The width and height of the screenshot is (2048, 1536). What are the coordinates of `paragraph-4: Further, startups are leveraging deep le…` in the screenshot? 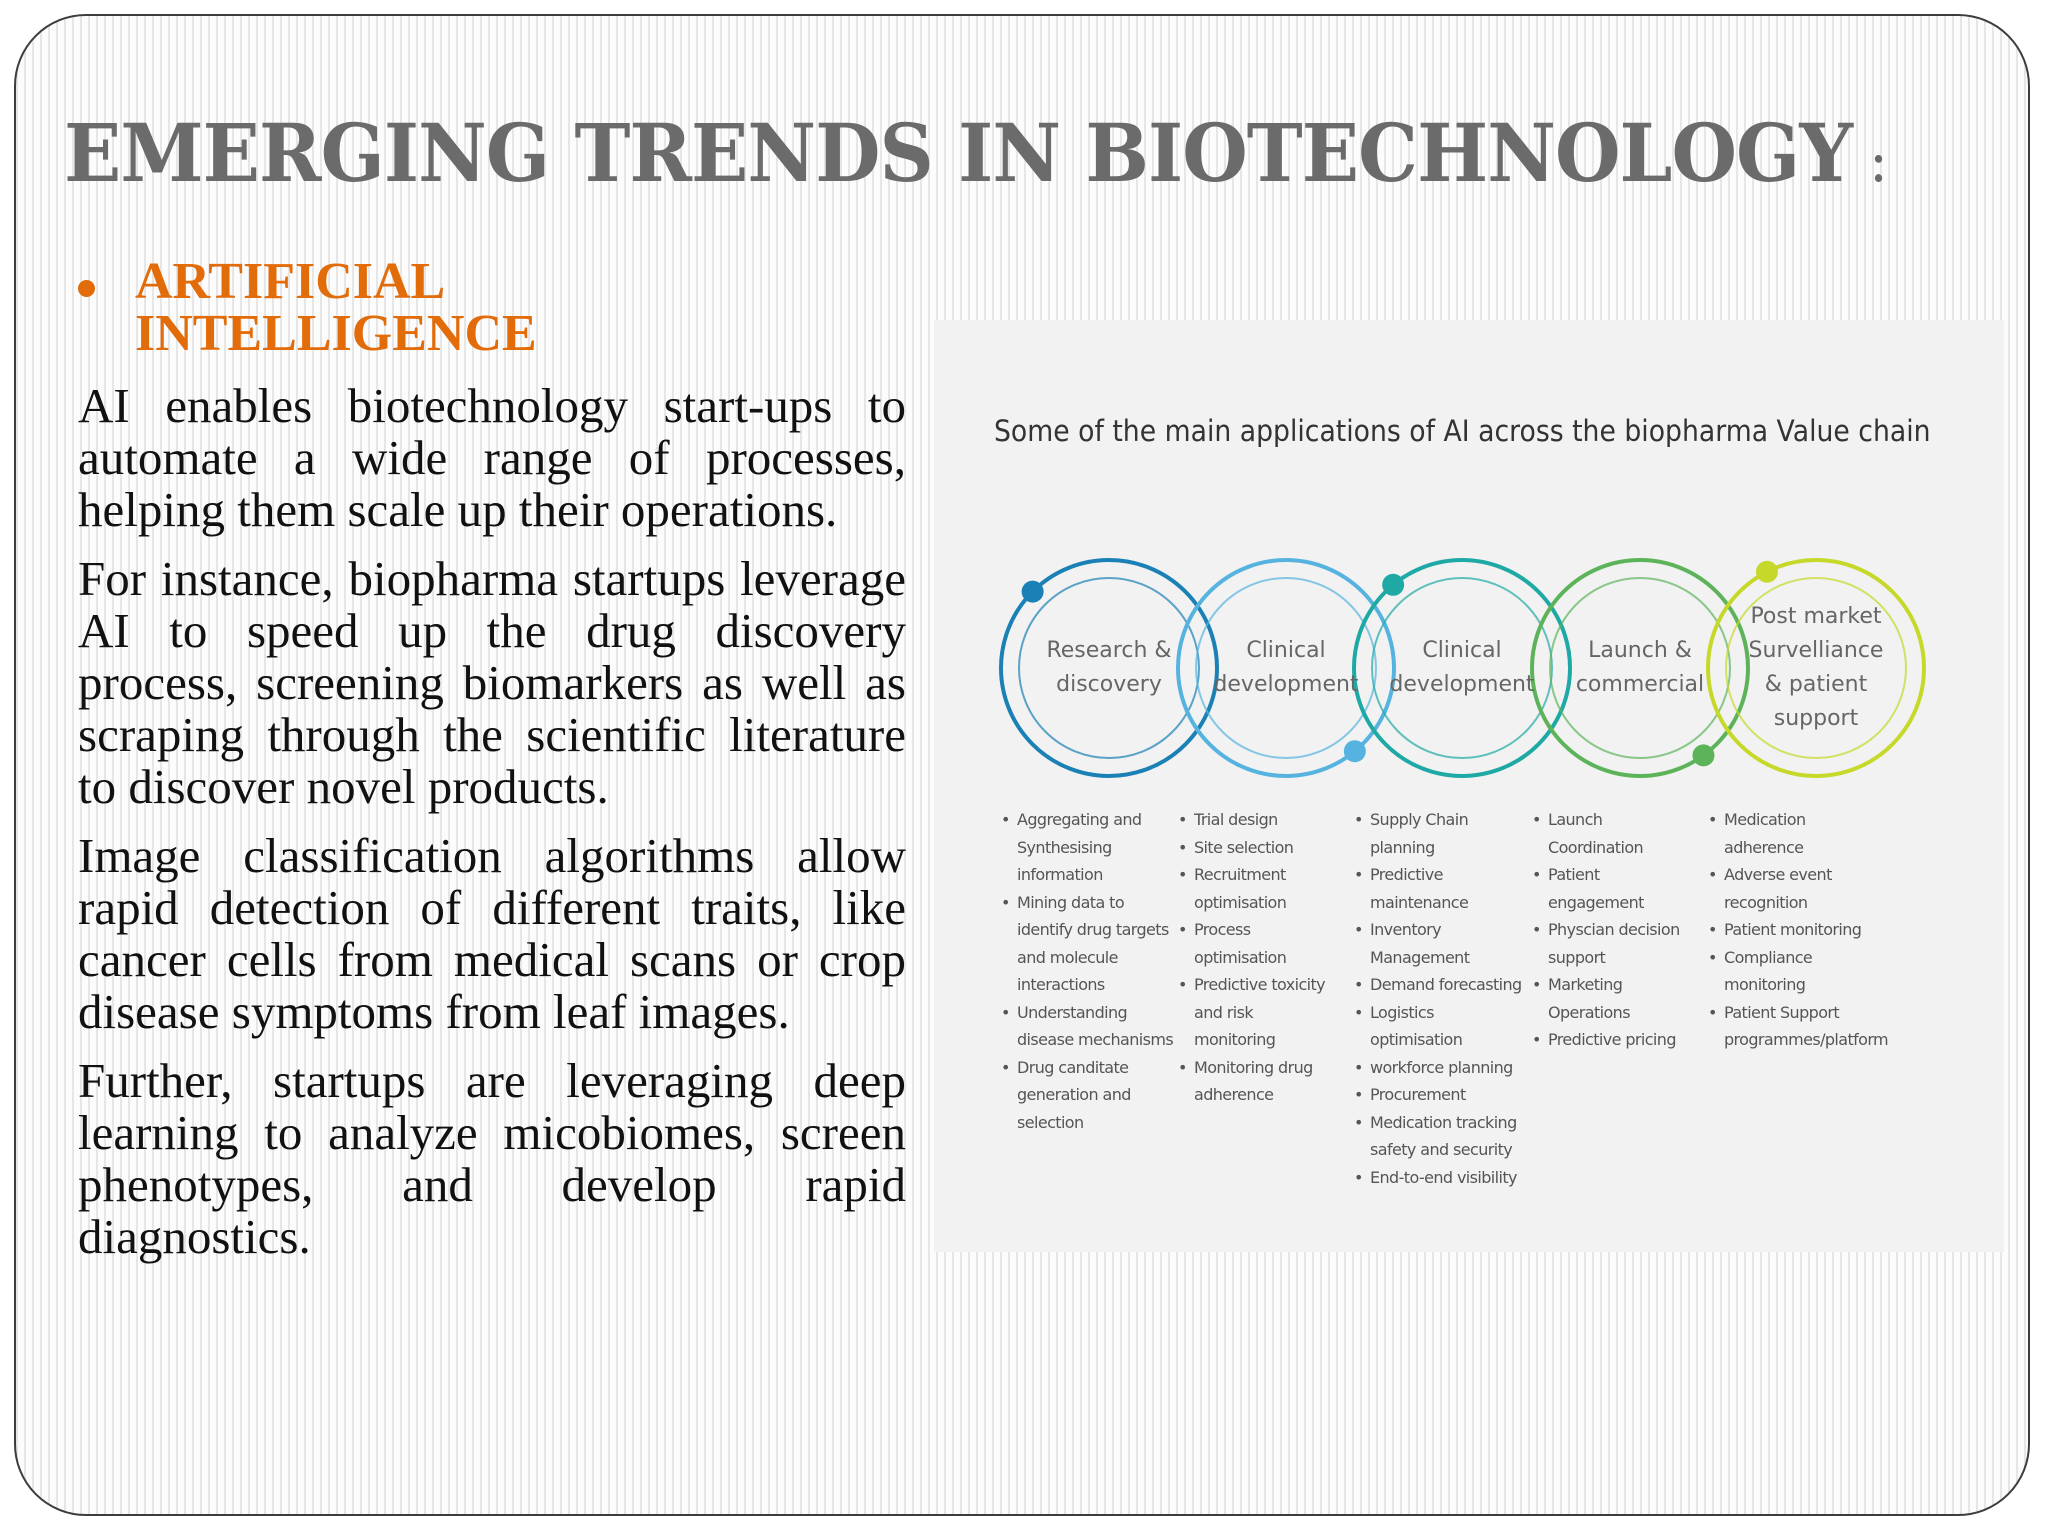 It's located at (492, 1158).